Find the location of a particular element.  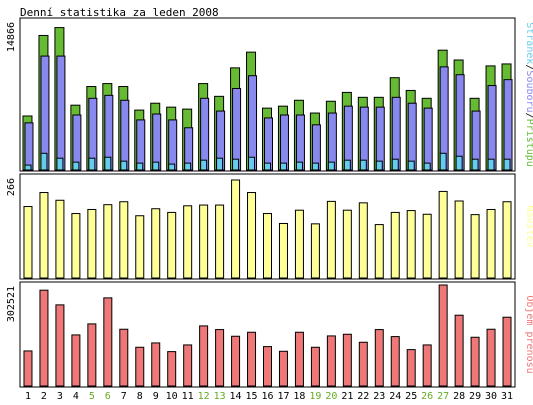

x-tick-label: 14 is located at coordinates (236, 396).